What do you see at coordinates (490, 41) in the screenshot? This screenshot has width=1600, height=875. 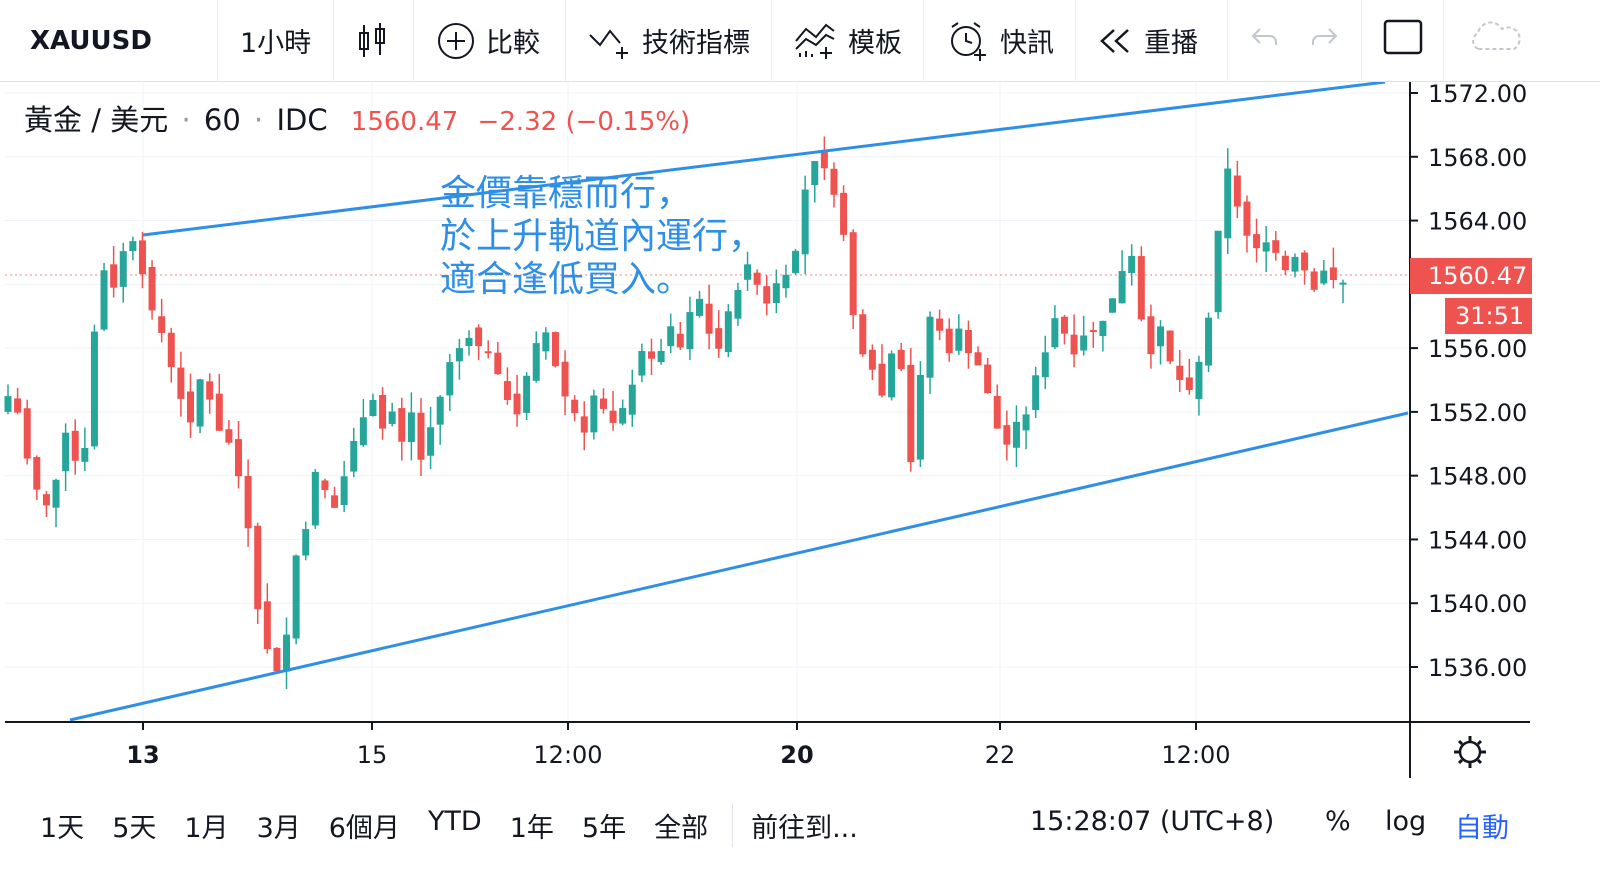 I see `compare-button: 比較` at bounding box center [490, 41].